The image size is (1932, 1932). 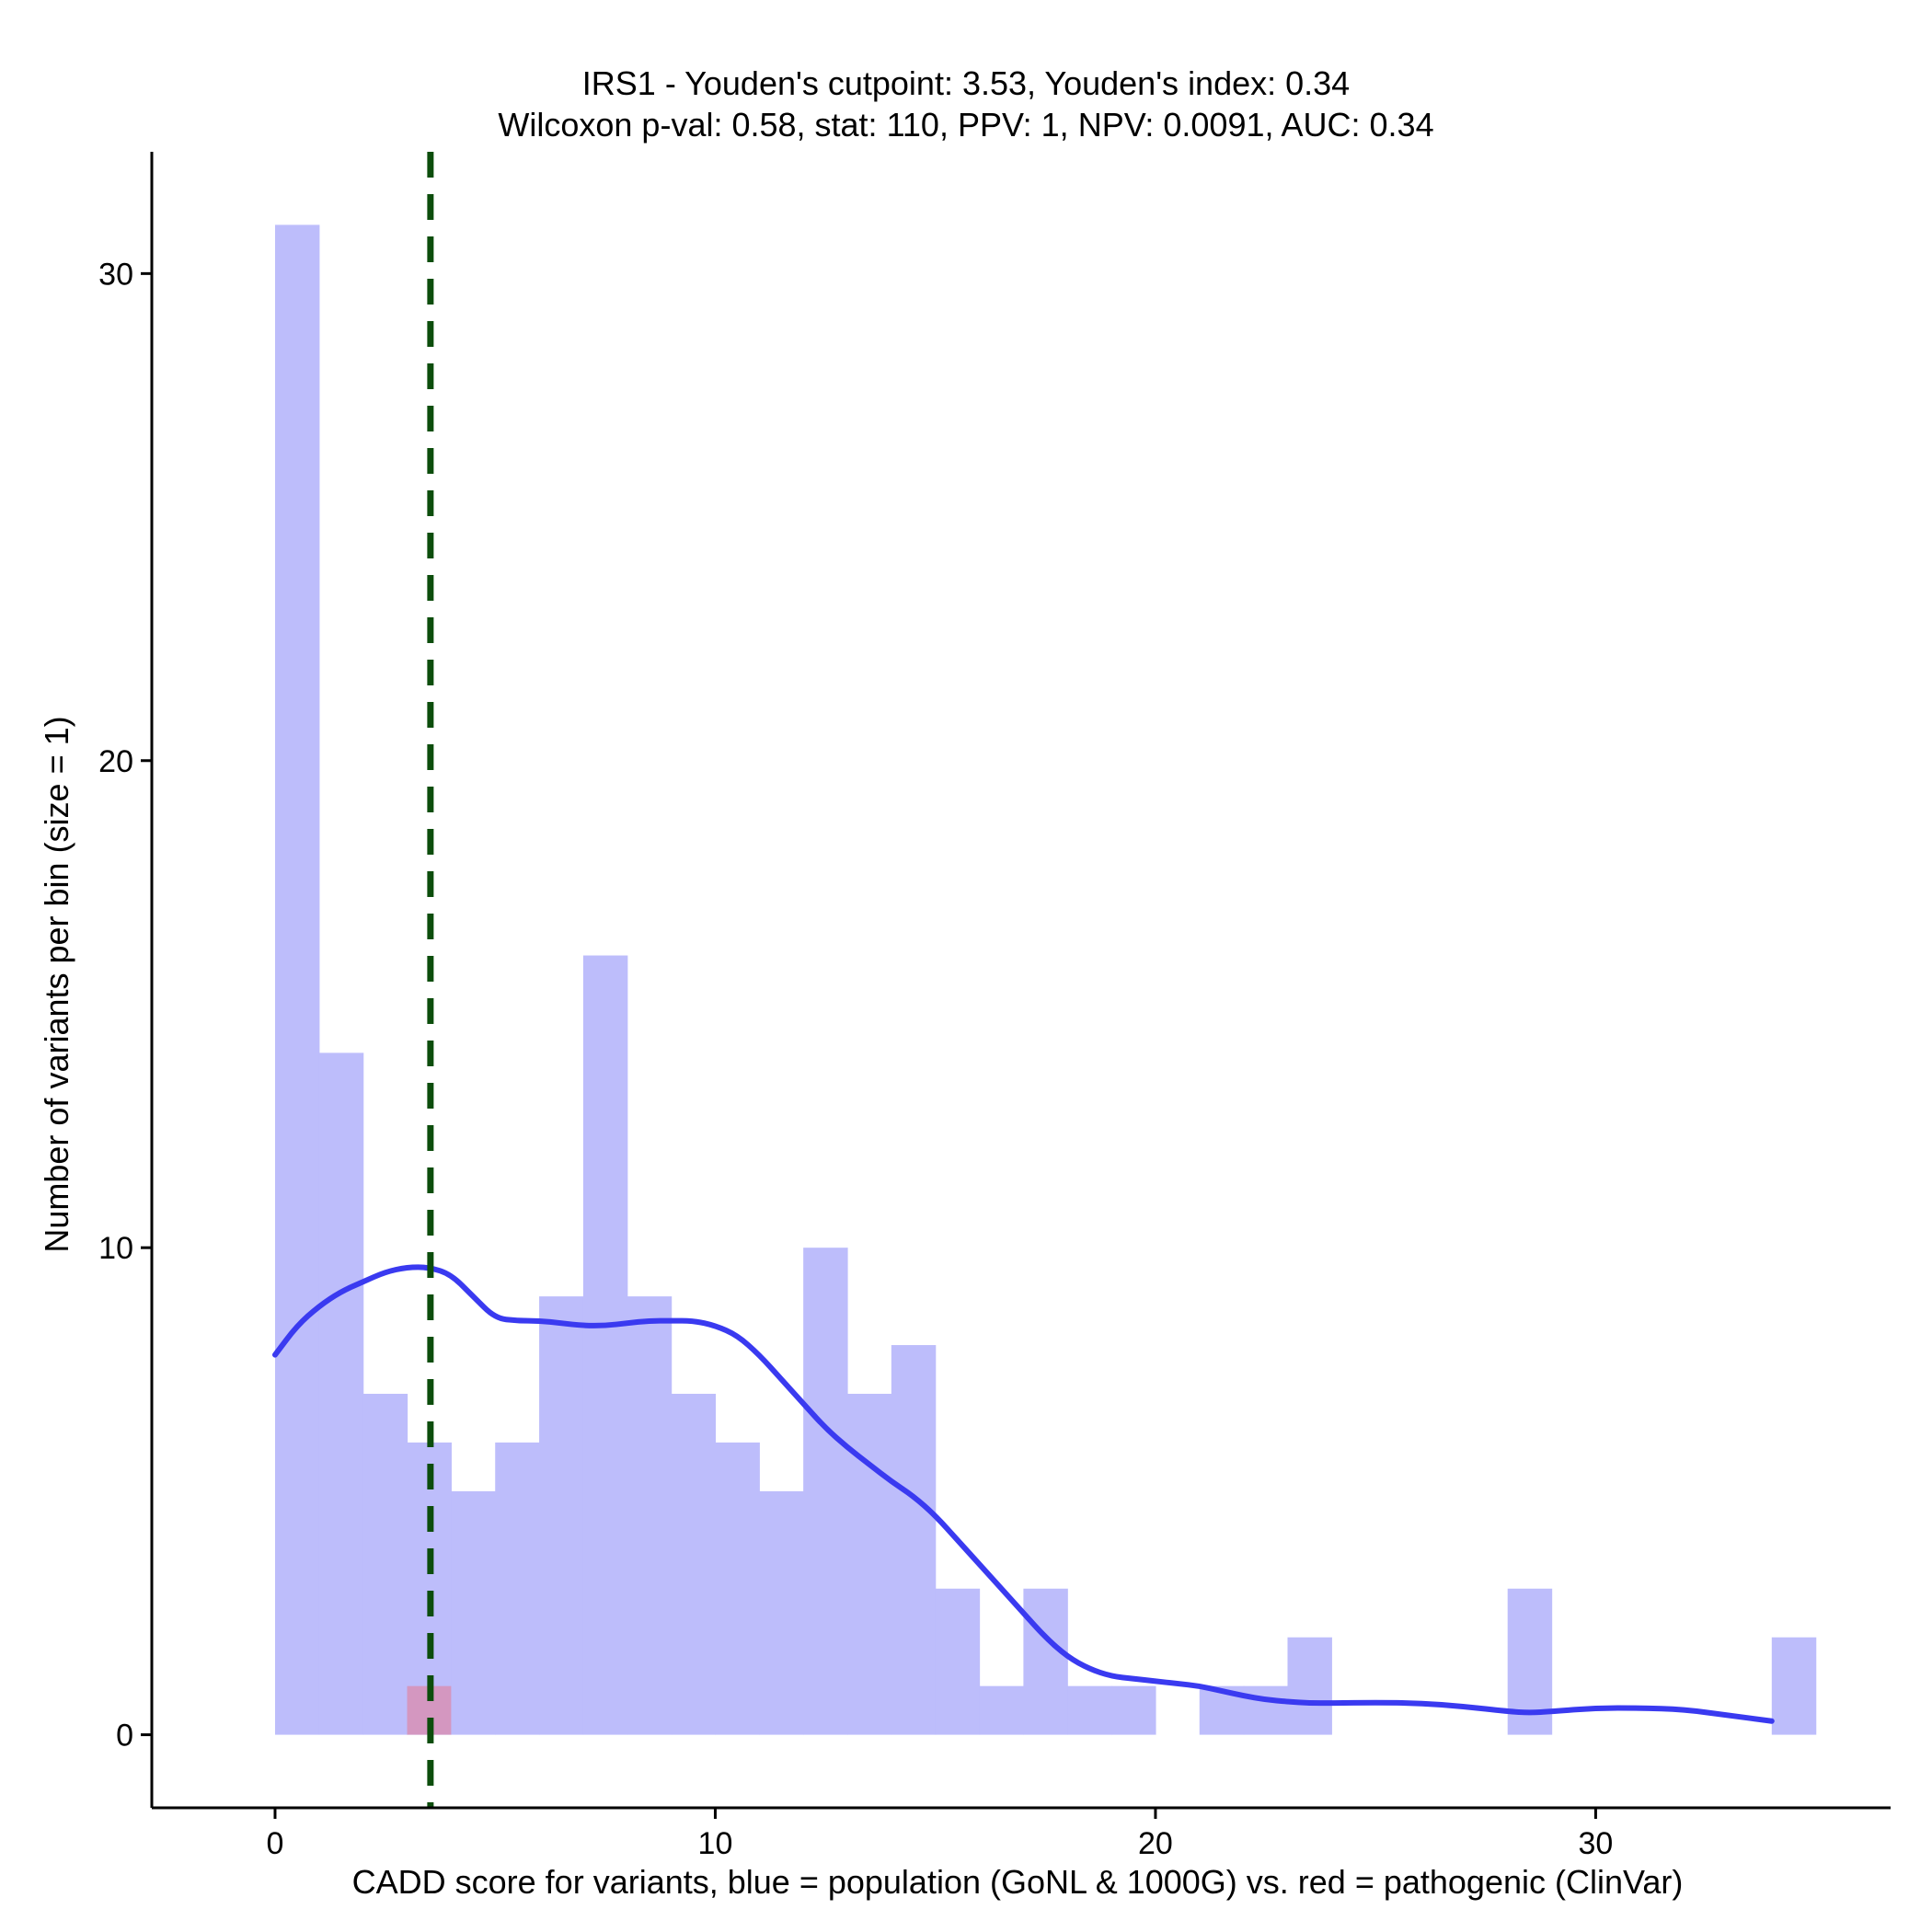 What do you see at coordinates (715, 1843) in the screenshot?
I see `x-tick-label-10: 10` at bounding box center [715, 1843].